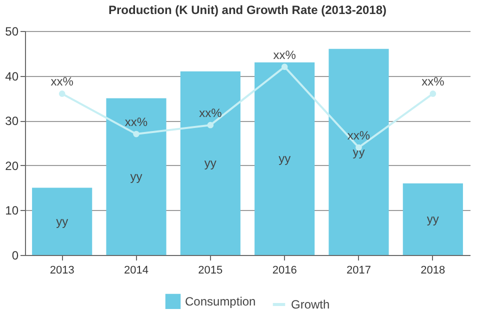  What do you see at coordinates (358, 270) in the screenshot?
I see `x-tick-label: 2017` at bounding box center [358, 270].